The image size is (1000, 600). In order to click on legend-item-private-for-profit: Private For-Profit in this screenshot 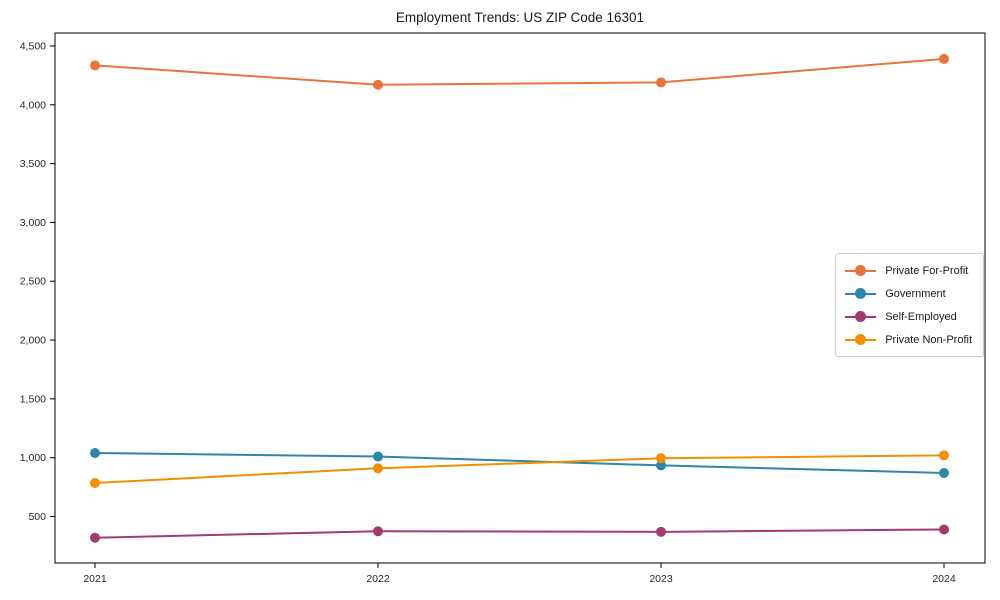, I will do `click(908, 270)`.